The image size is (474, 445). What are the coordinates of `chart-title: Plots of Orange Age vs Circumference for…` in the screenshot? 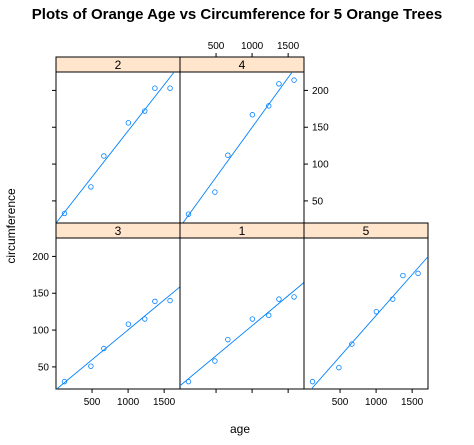 It's located at (237, 14).